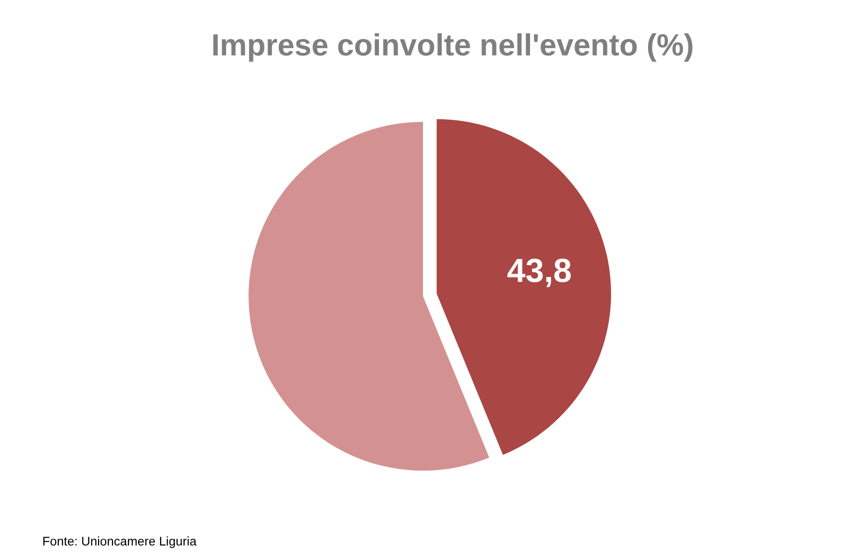 This screenshot has width=846, height=559. What do you see at coordinates (452, 47) in the screenshot?
I see `chart-title: Imprese coinvolte nell'evento (%)` at bounding box center [452, 47].